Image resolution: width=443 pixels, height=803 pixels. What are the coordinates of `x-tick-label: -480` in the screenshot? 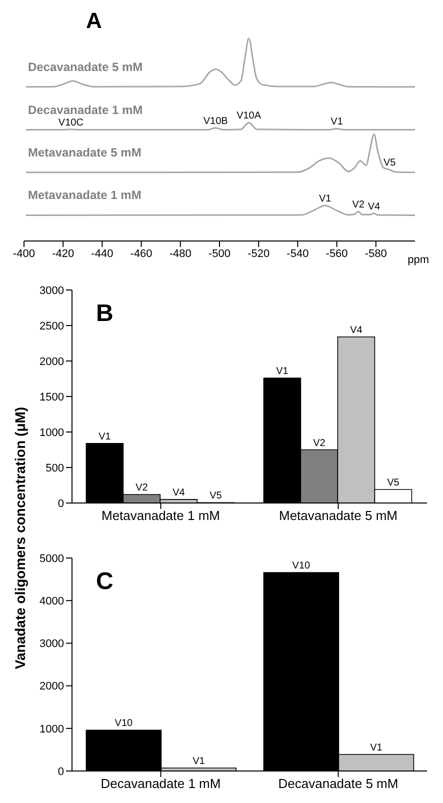 It's located at (180, 254).